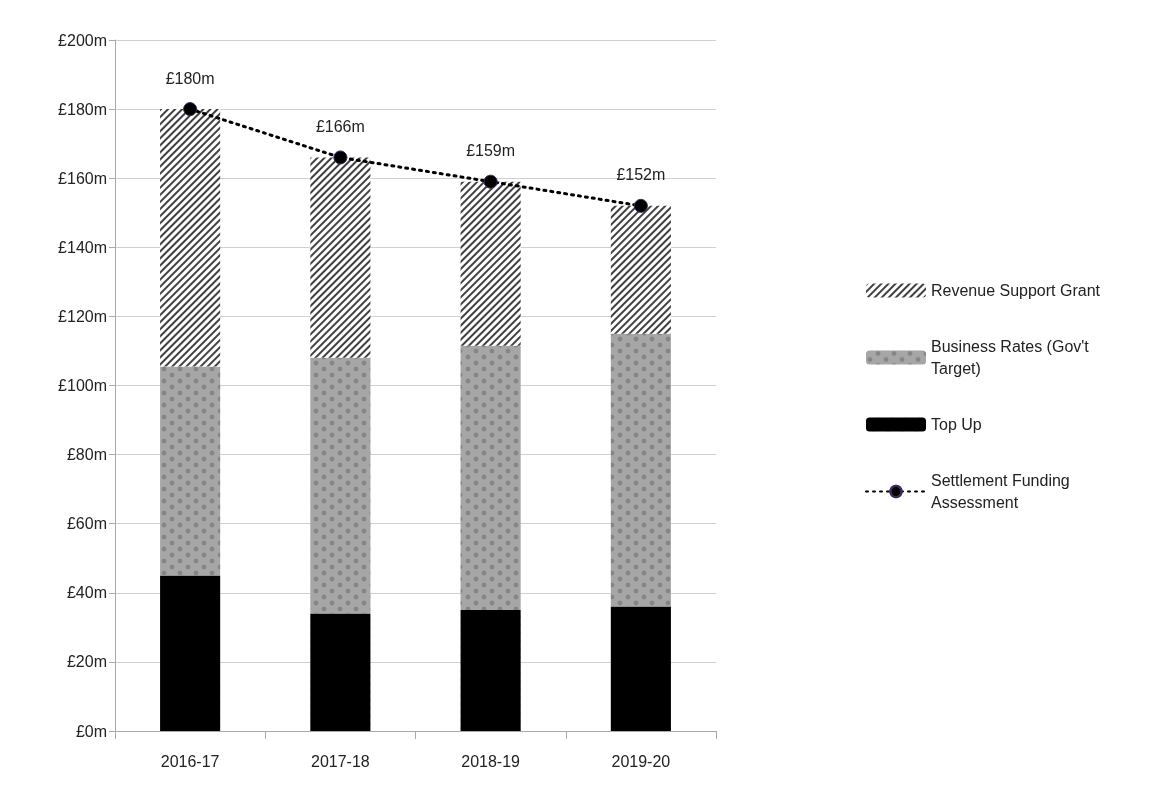  Describe the element at coordinates (82, 109) in the screenshot. I see `y-tick-label: £180m` at that location.